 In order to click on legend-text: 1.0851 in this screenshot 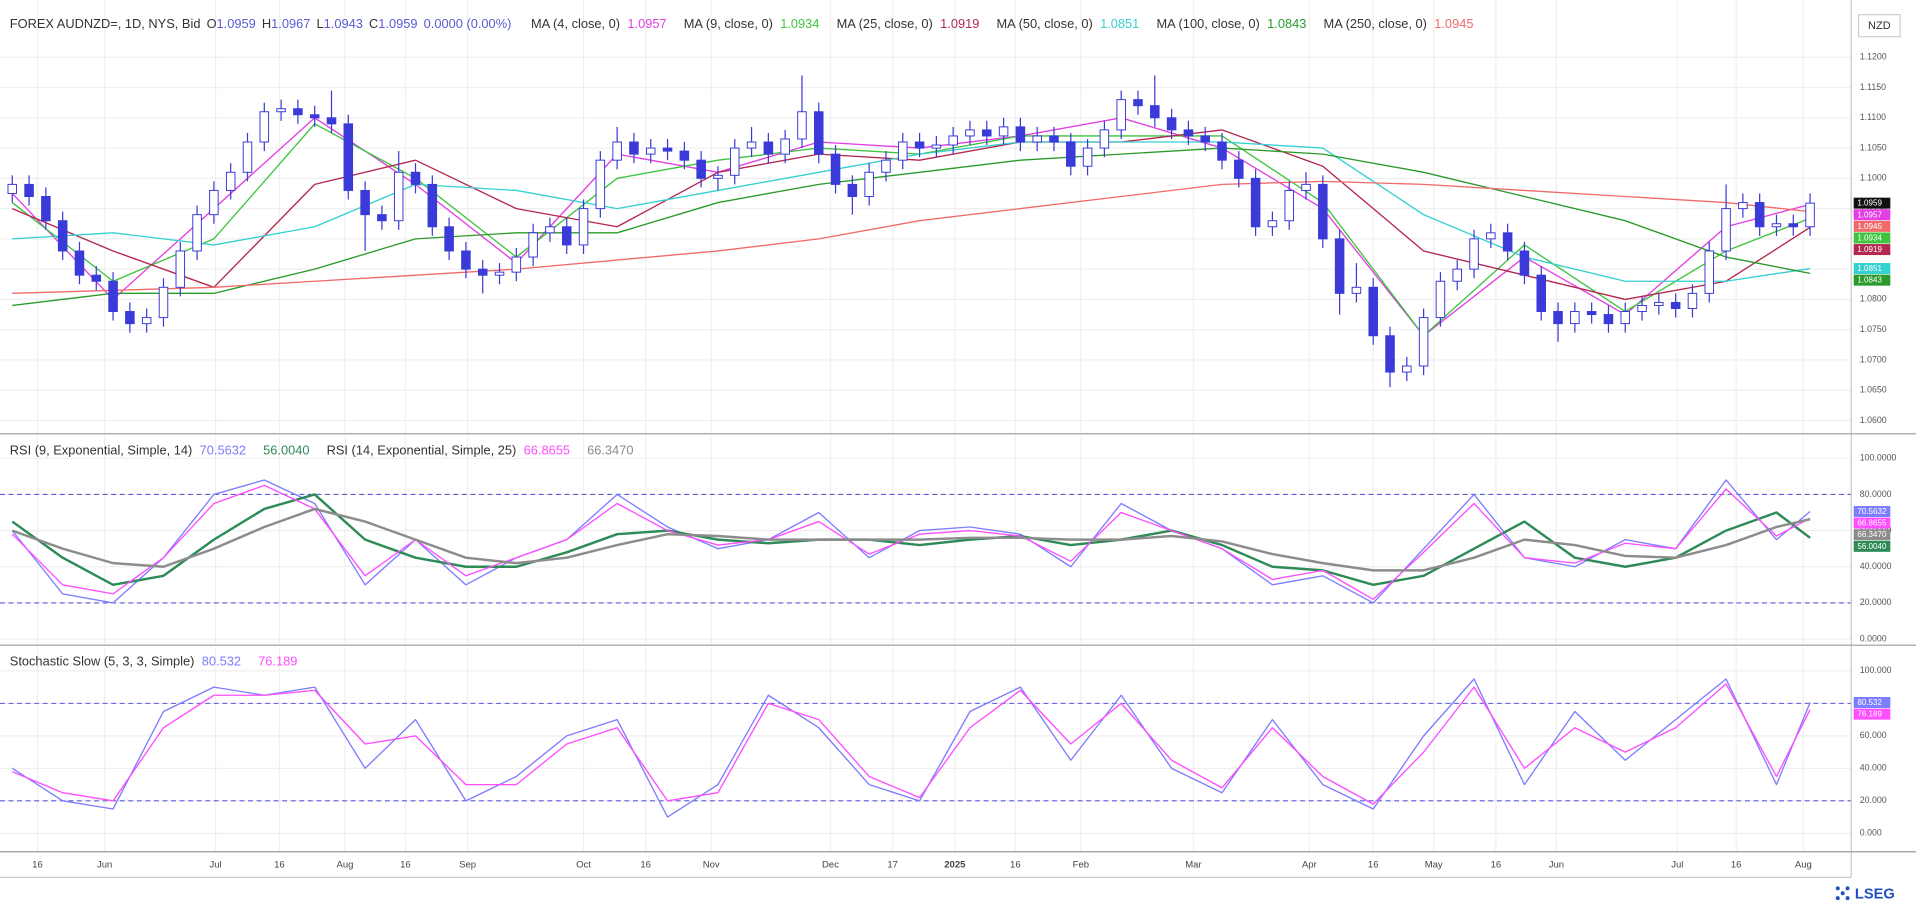, I will do `click(1119, 23)`.